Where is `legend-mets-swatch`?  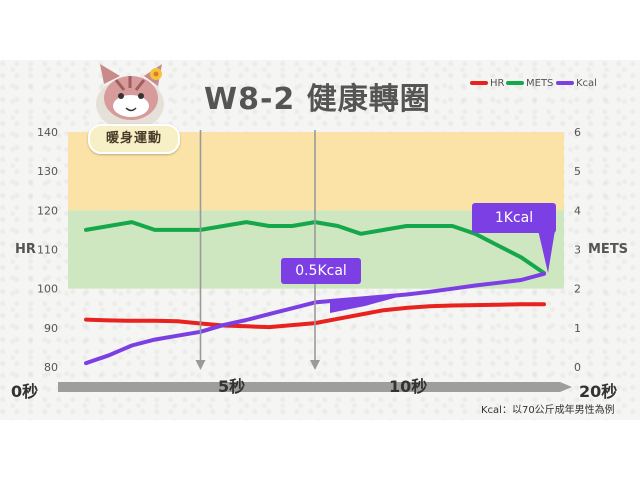
legend-mets-swatch is located at coordinates (515, 83).